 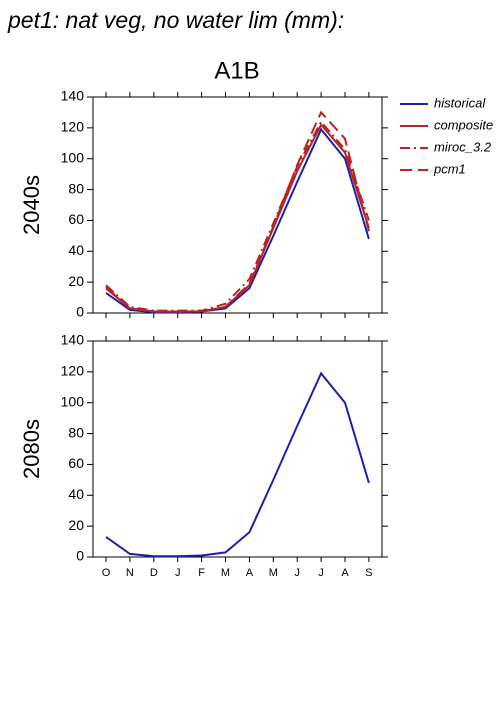 I want to click on chart-subtitle: A1B, so click(x=236, y=70).